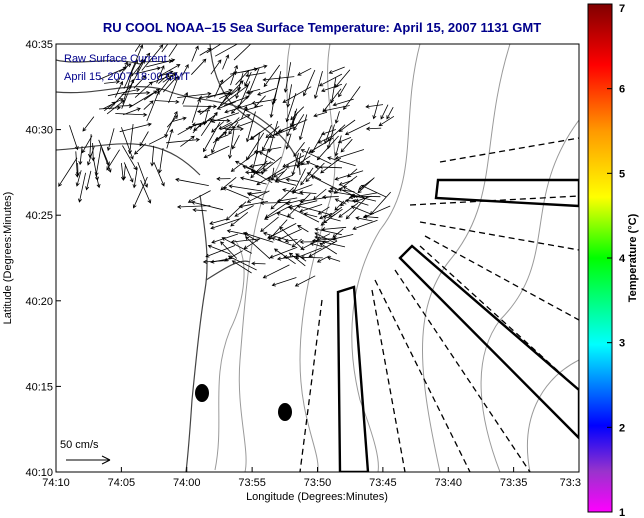 This screenshot has height=518, width=644. Describe the element at coordinates (622, 259) in the screenshot. I see `colorbar-tick-label: 4` at that location.